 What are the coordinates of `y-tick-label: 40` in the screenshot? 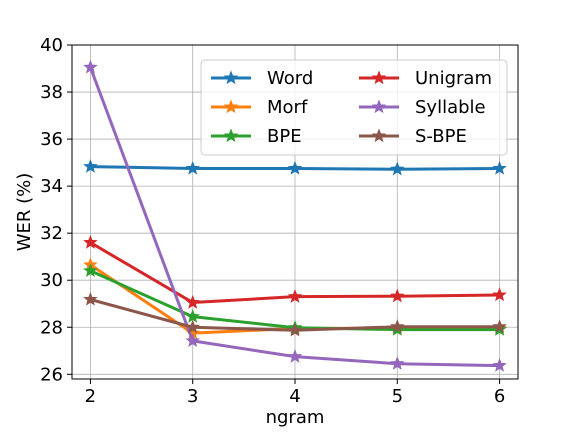 It's located at (51, 45).